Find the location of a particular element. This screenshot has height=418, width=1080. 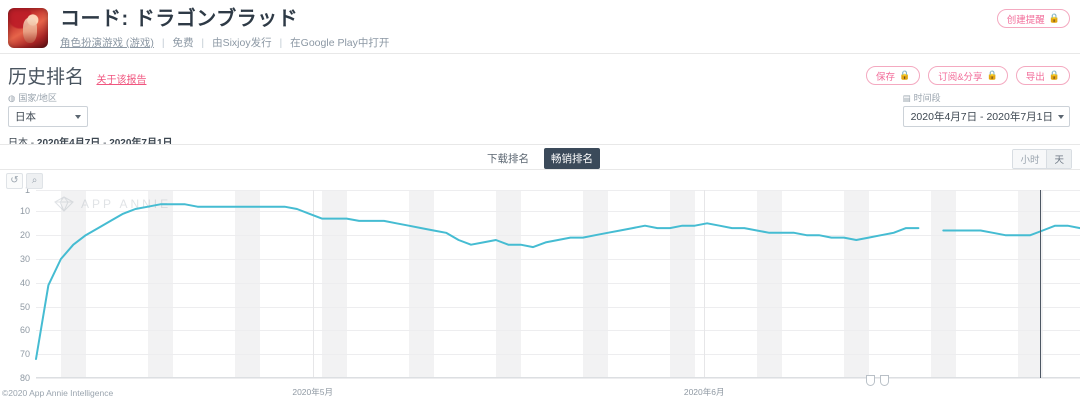

export-button: 导出 🔒 is located at coordinates (1042, 75).